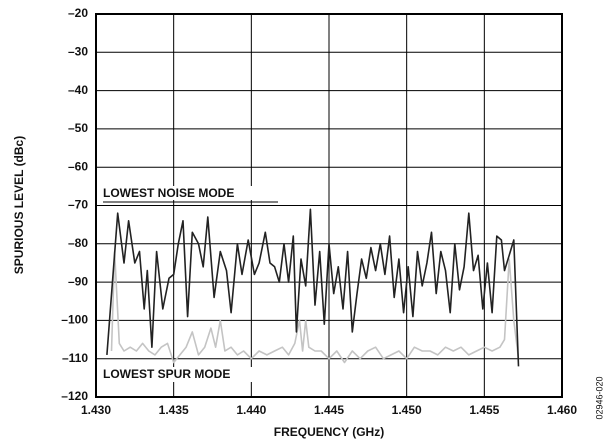  I want to click on y-tick-label: –110, so click(75, 358).